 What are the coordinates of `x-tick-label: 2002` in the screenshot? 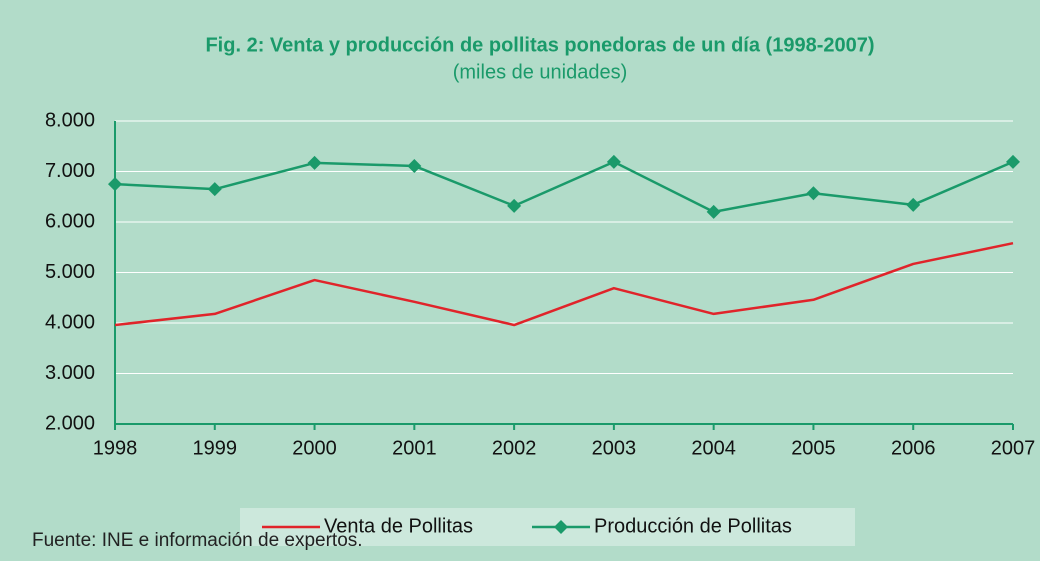 It's located at (514, 448).